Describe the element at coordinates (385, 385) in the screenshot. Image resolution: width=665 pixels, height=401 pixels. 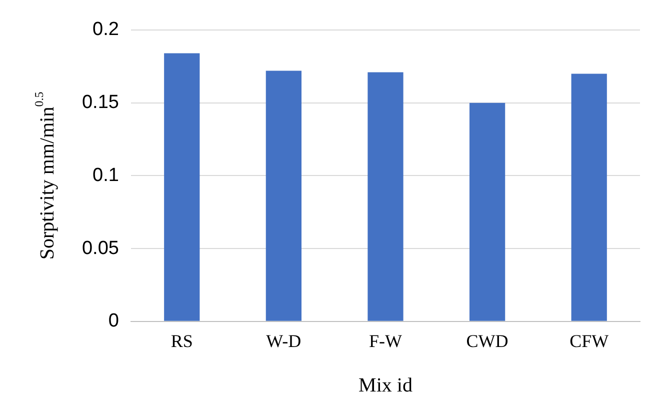
I see `x-axis-title: Mix id` at that location.